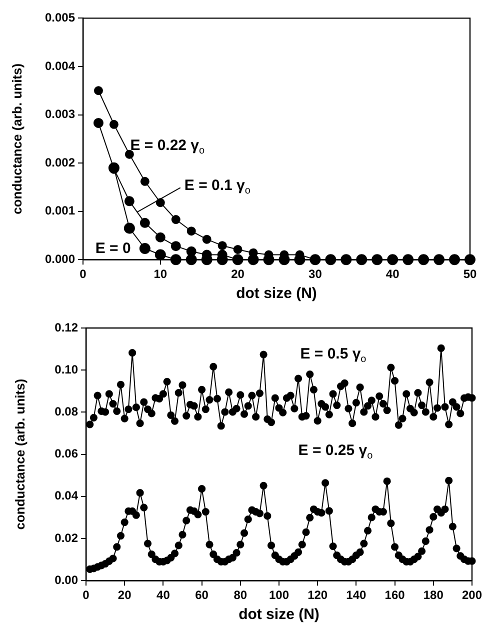 Image resolution: width=485 pixels, height=632 pixels. I want to click on y-tick-label: 0.002, so click(60, 162).